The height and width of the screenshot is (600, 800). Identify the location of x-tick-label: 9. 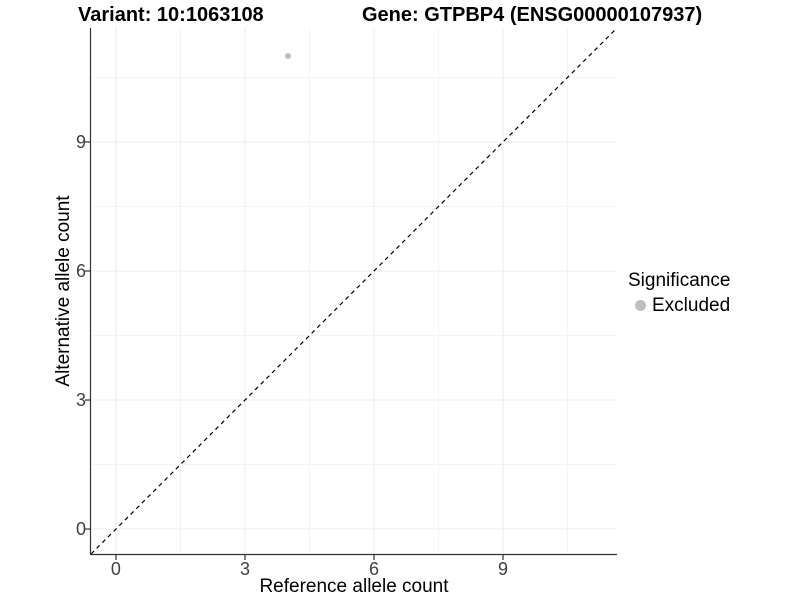
(503, 569).